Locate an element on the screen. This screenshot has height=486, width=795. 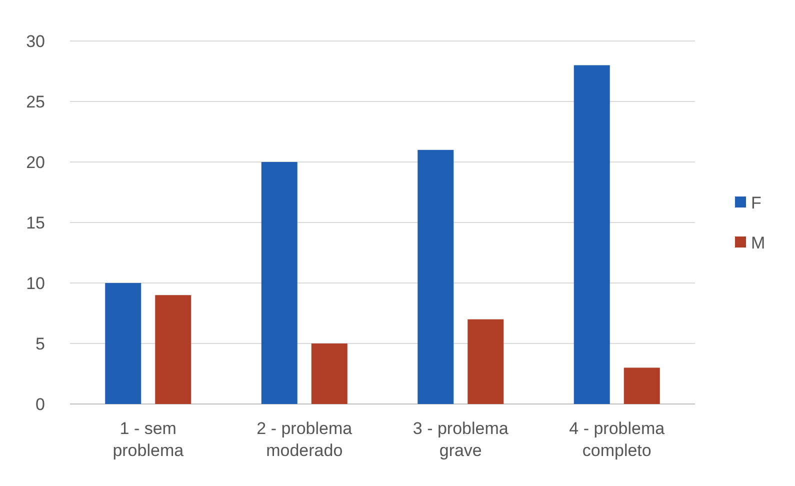
y-tick-label: 20 is located at coordinates (35, 162).